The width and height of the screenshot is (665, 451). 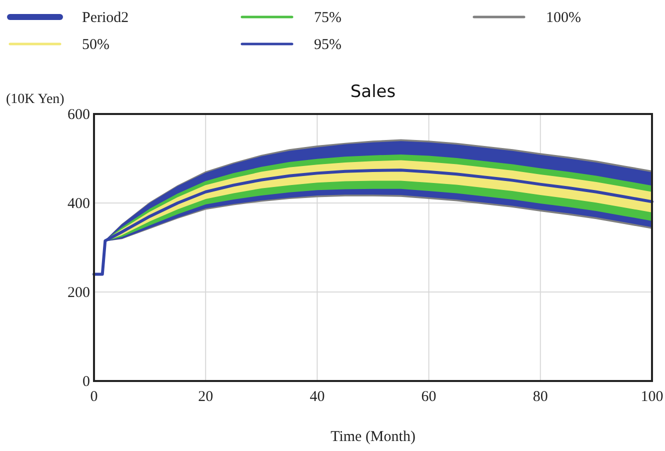 I want to click on y-axis-title: (10K Yen), so click(x=35, y=99).